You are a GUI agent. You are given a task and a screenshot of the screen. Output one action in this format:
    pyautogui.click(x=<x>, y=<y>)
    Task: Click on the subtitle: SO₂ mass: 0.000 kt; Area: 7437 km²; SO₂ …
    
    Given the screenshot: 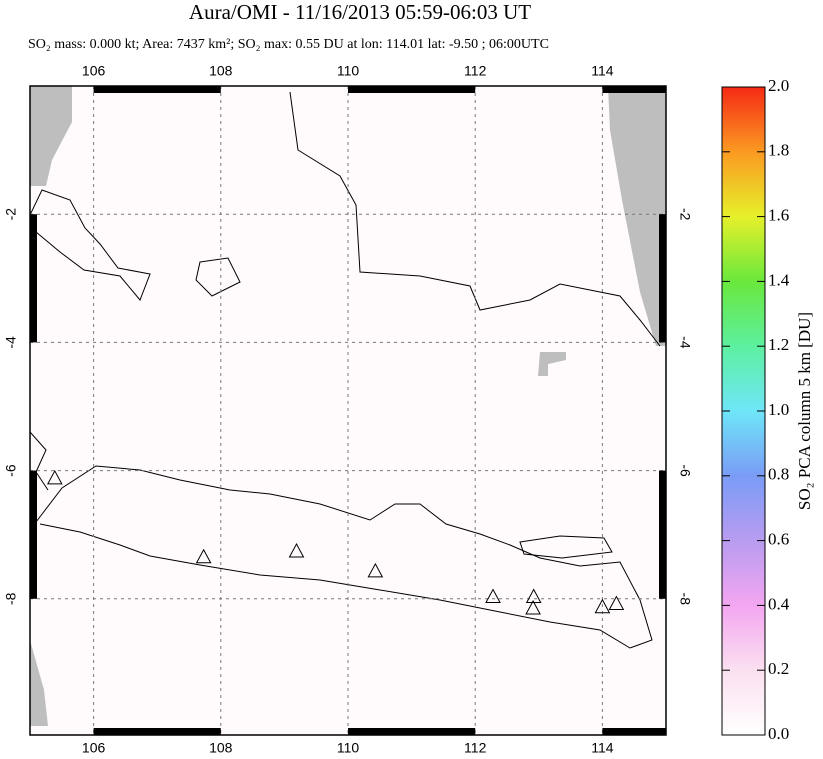 What is the action you would take?
    pyautogui.click(x=288, y=44)
    